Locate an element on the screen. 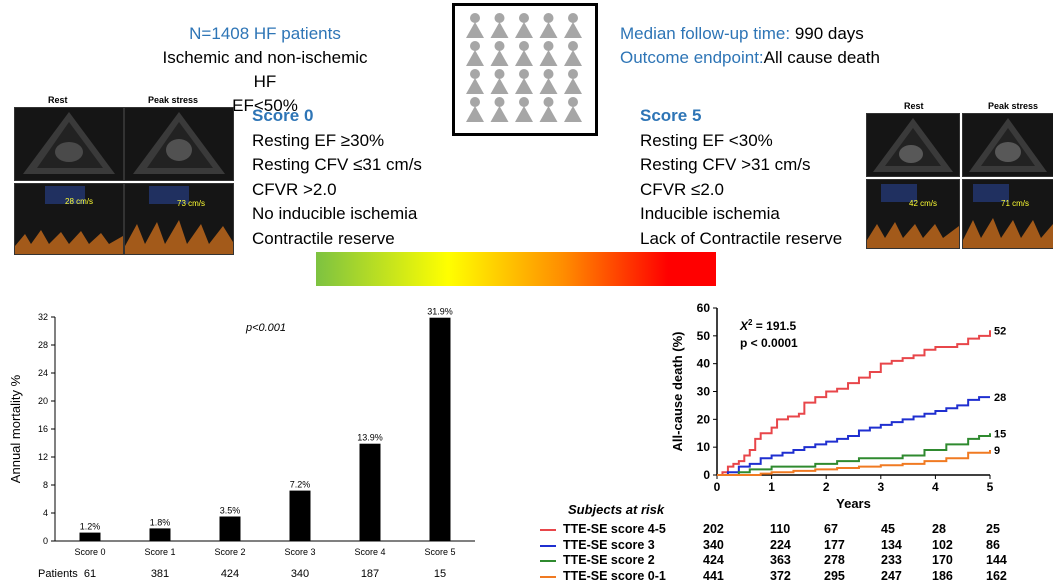 This screenshot has width=1053, height=585. risk-count: 372 is located at coordinates (780, 575).